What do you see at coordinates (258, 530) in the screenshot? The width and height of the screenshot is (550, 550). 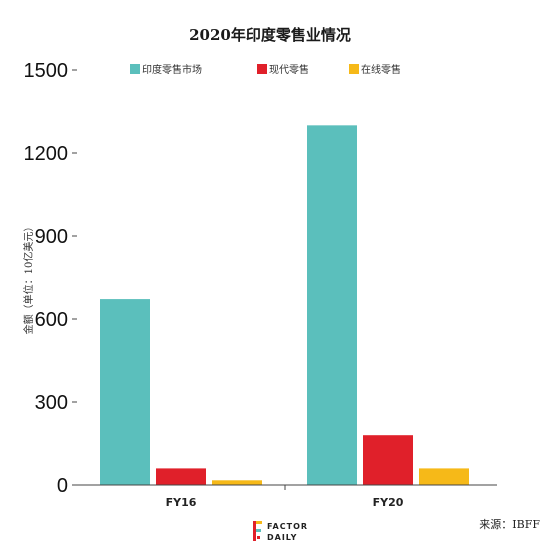 I see `logo-mark-mid` at bounding box center [258, 530].